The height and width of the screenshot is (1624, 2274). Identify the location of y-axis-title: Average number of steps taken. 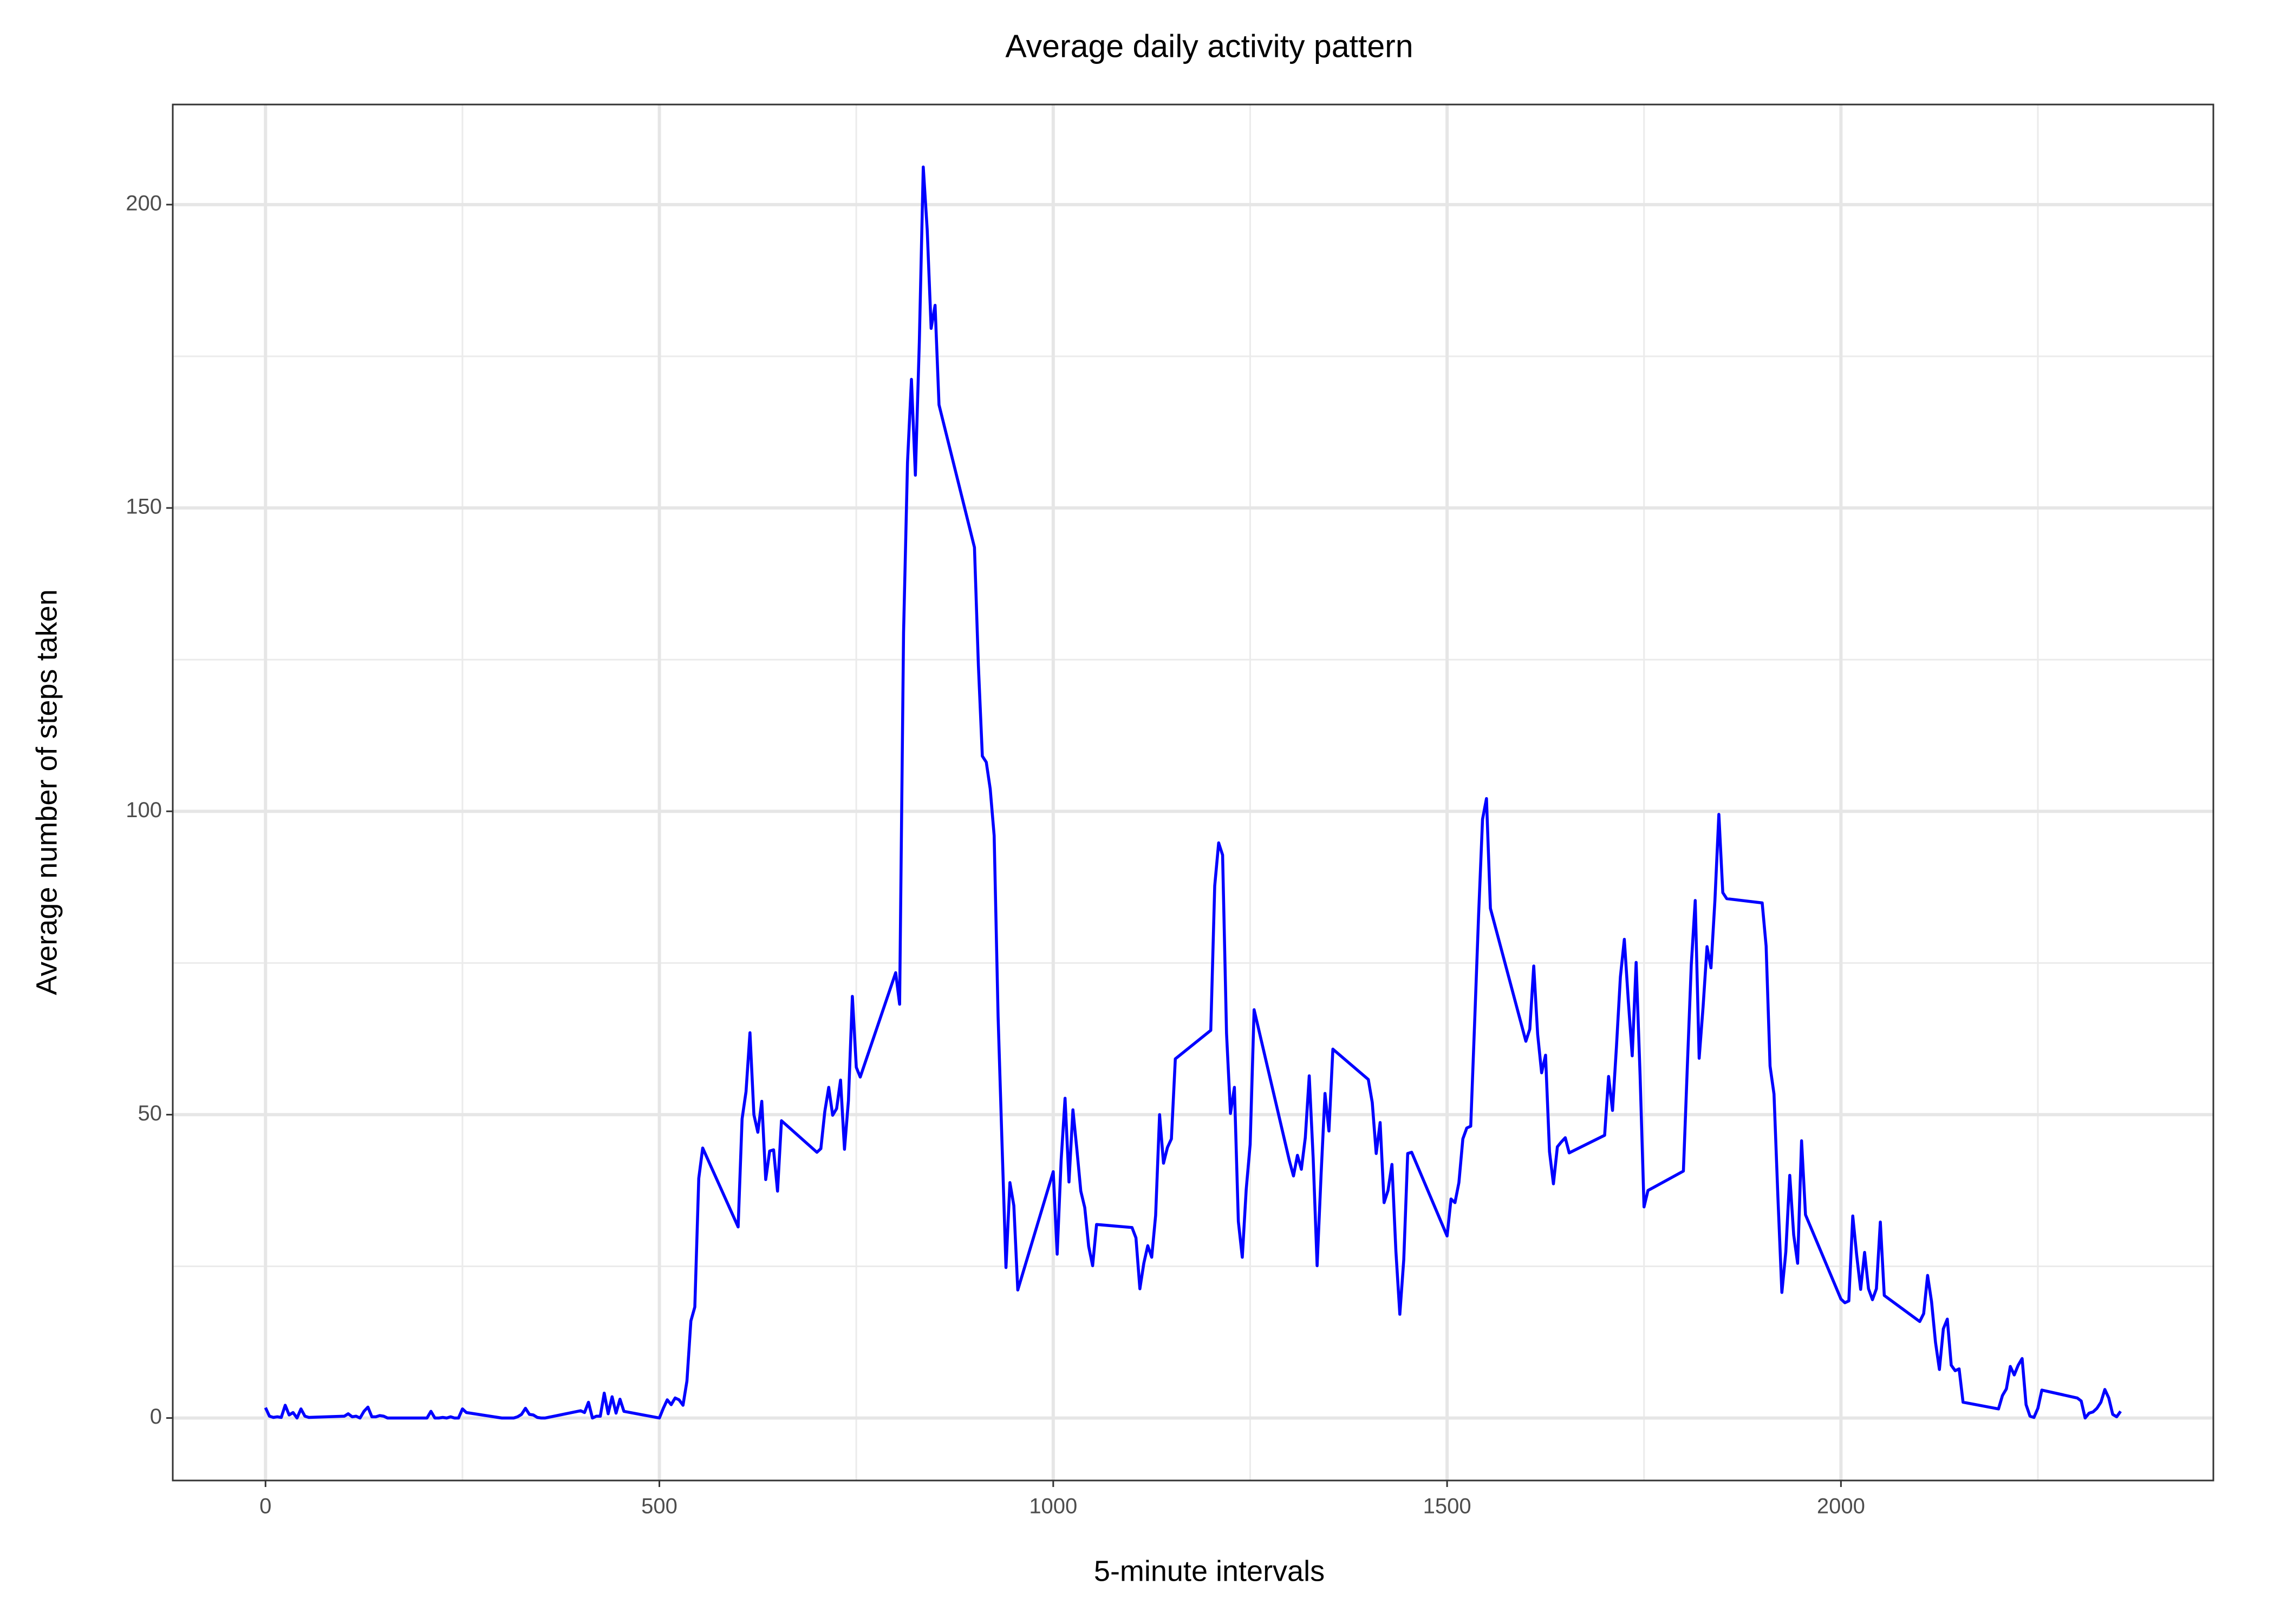
(46, 792).